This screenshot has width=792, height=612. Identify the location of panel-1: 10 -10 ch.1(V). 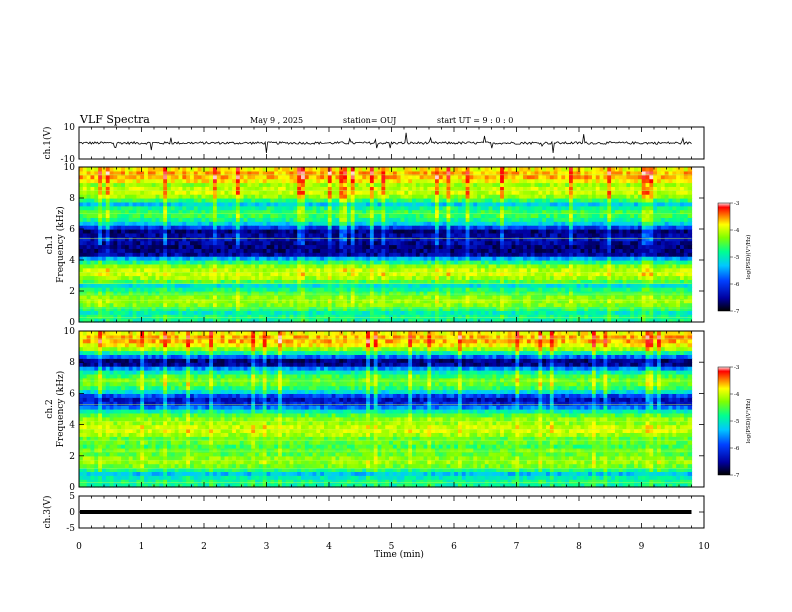
(373, 144).